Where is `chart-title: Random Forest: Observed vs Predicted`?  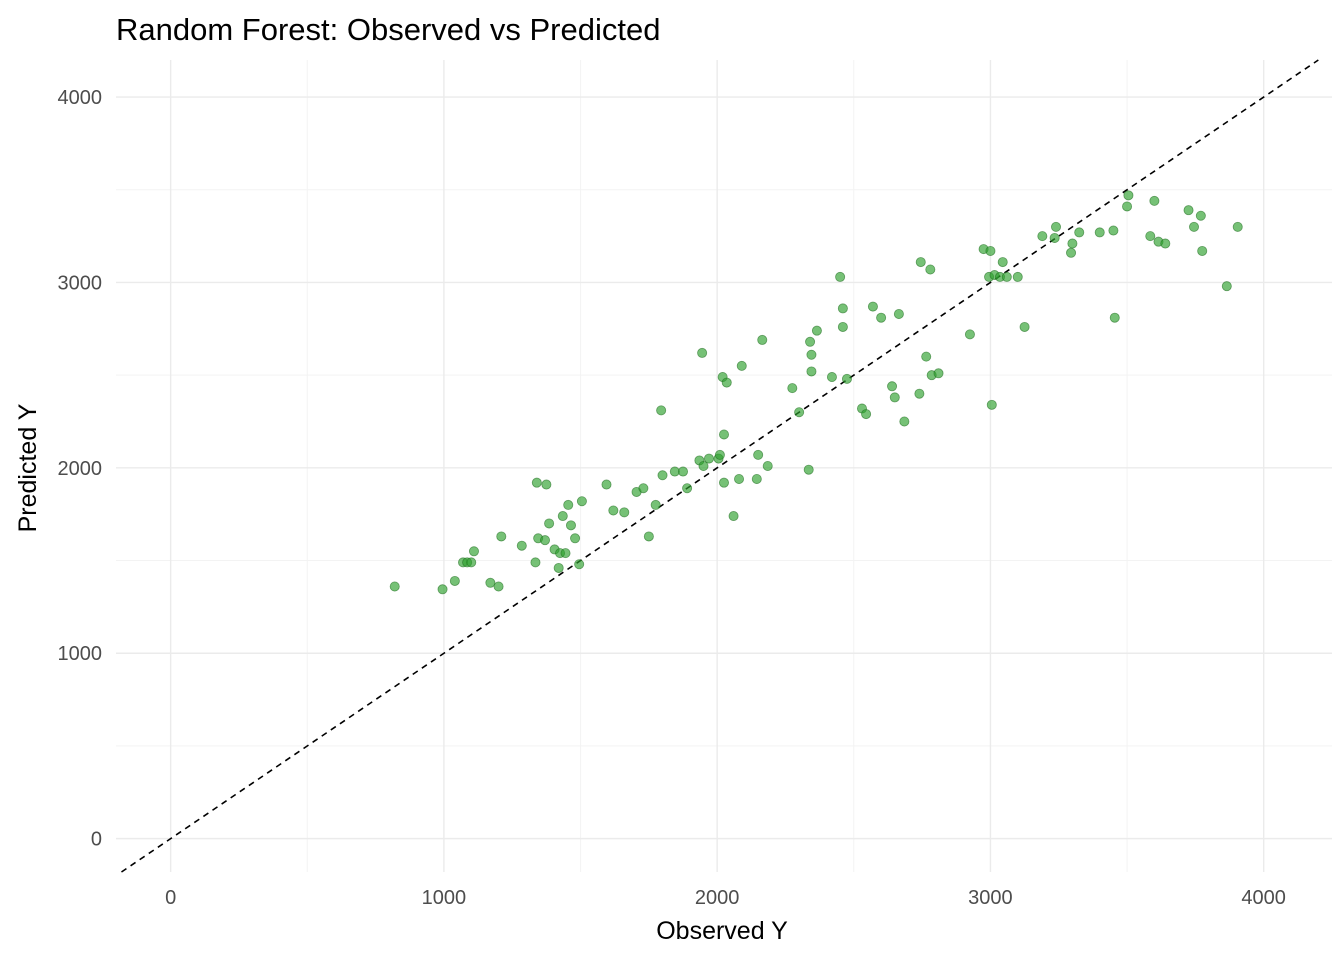 chart-title: Random Forest: Observed vs Predicted is located at coordinates (388, 29).